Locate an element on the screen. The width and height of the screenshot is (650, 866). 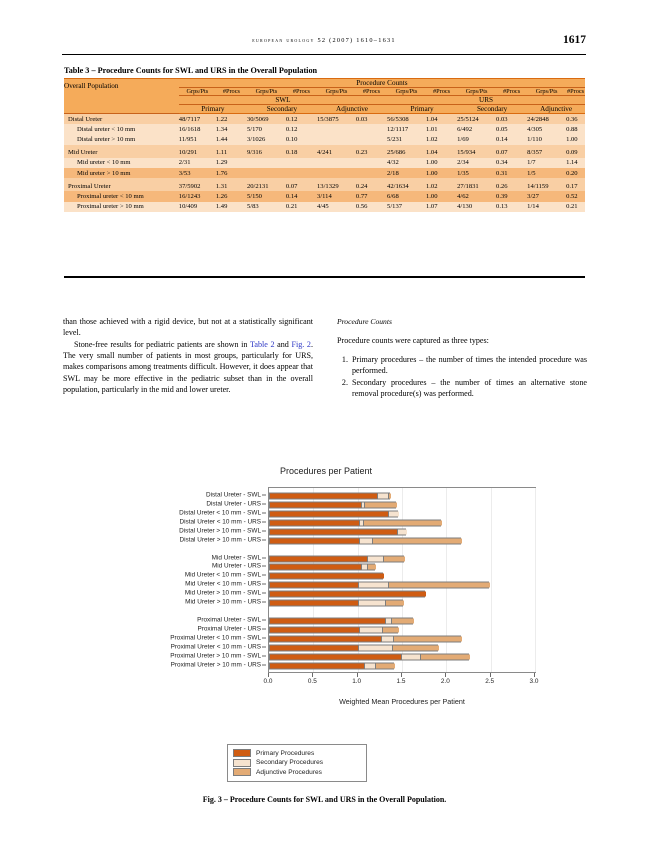
table-cell: 48/7117 is located at coordinates (189, 119).